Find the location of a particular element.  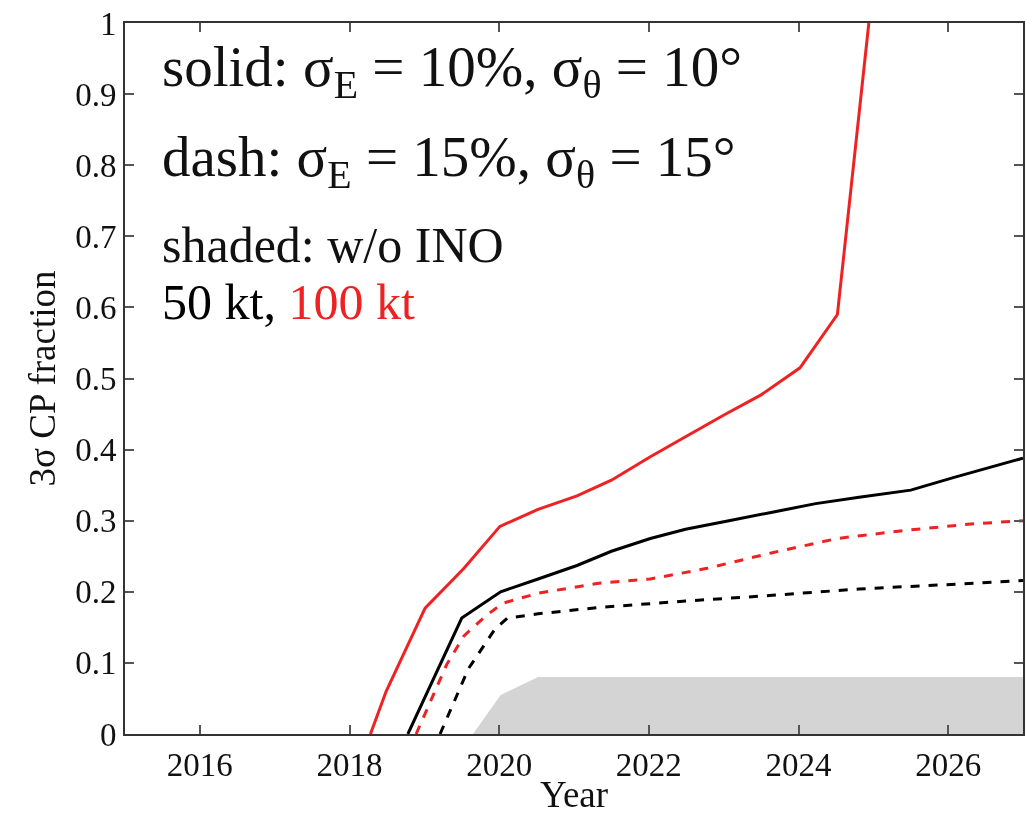

y-tick-label: 0.1 is located at coordinates (96, 663).